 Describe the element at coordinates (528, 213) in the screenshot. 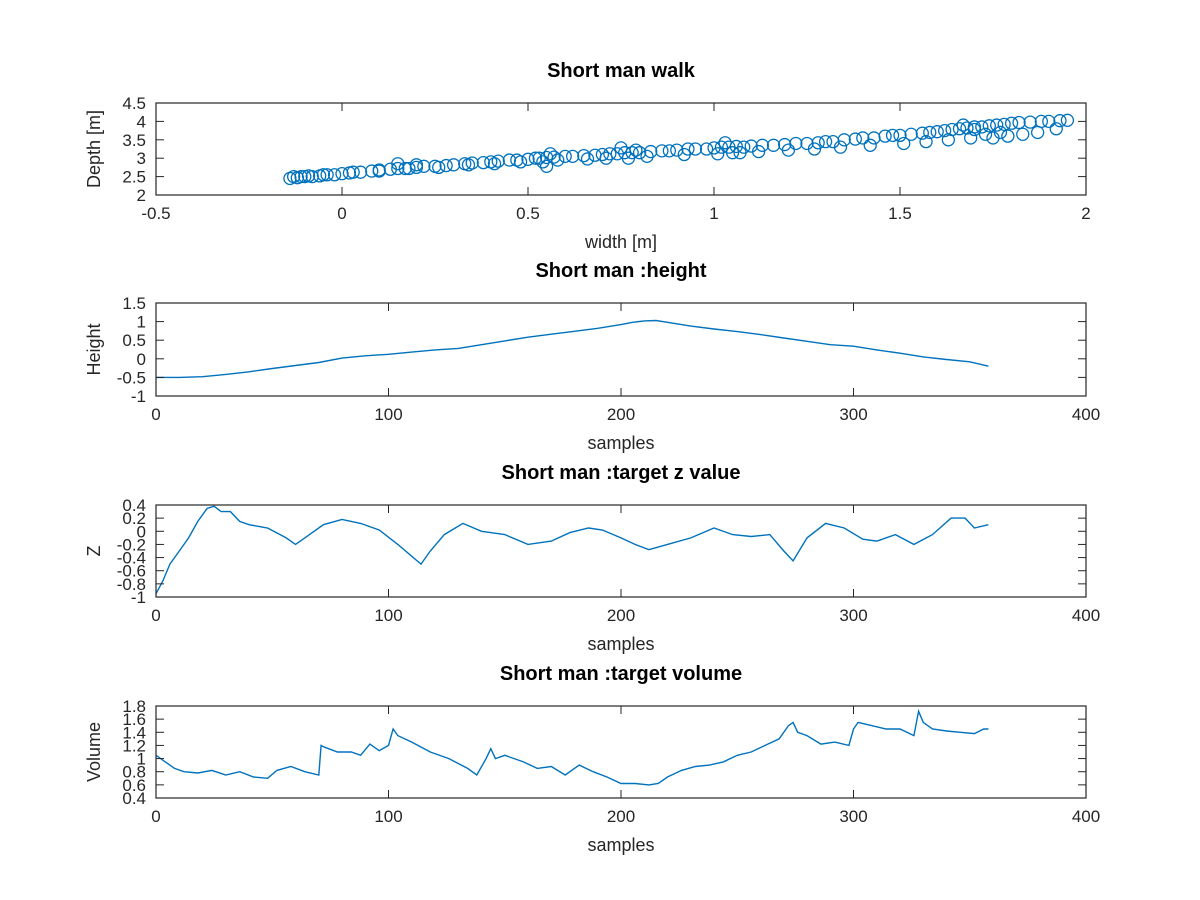

I see `x-tick-label: 0.5` at that location.